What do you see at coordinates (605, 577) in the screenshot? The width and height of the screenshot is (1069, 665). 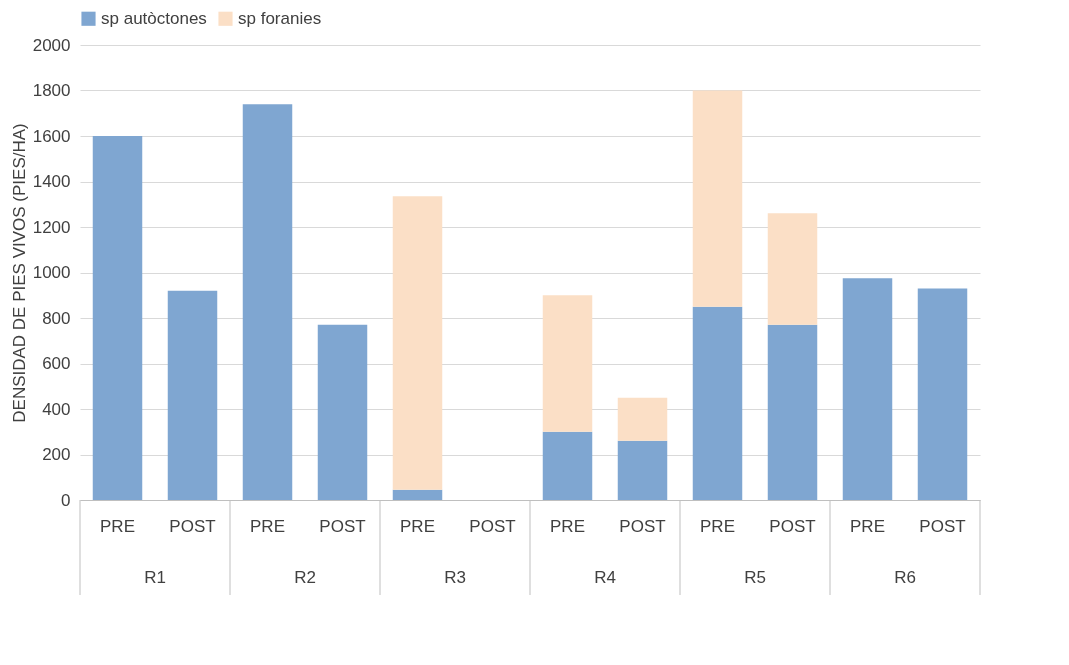 I see `text: R4` at bounding box center [605, 577].